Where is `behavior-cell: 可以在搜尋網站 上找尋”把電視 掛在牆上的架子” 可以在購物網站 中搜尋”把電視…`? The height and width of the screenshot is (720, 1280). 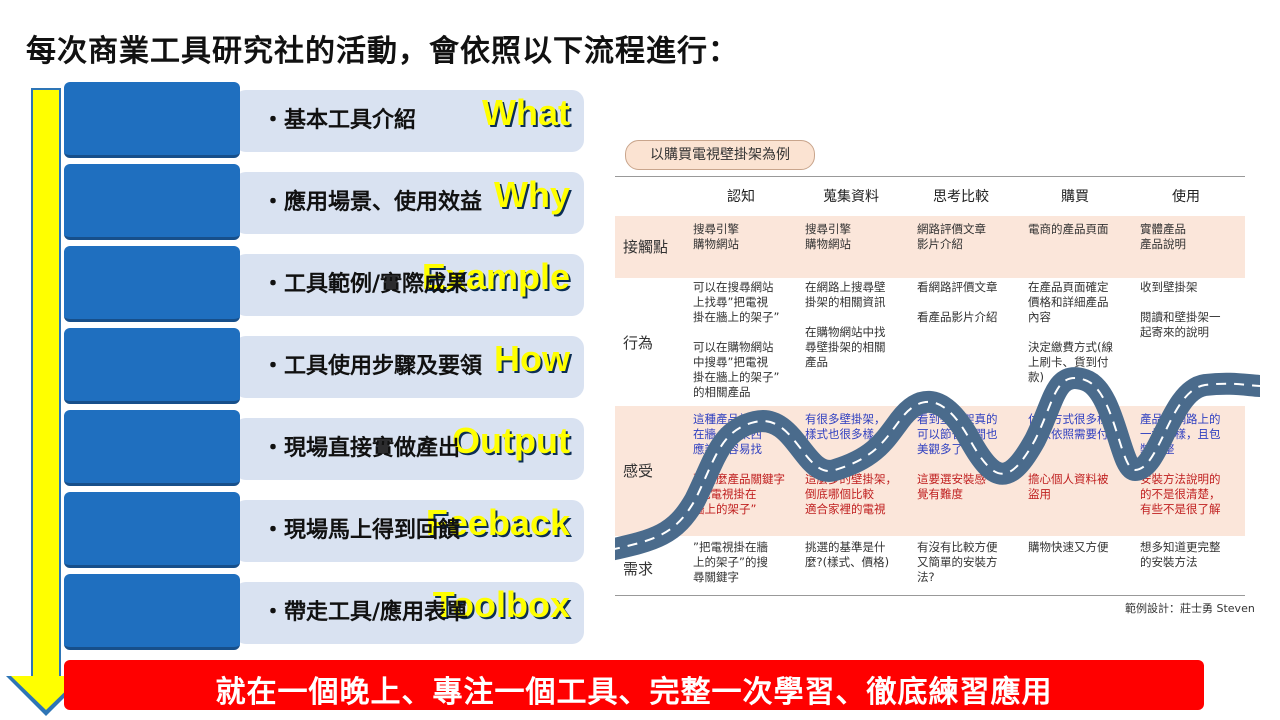 behavior-cell: 可以在搜尋網站 上找尋”把電視 掛在牆上的架子” 可以在購物網站 中搜尋”把電視… is located at coordinates (736, 339).